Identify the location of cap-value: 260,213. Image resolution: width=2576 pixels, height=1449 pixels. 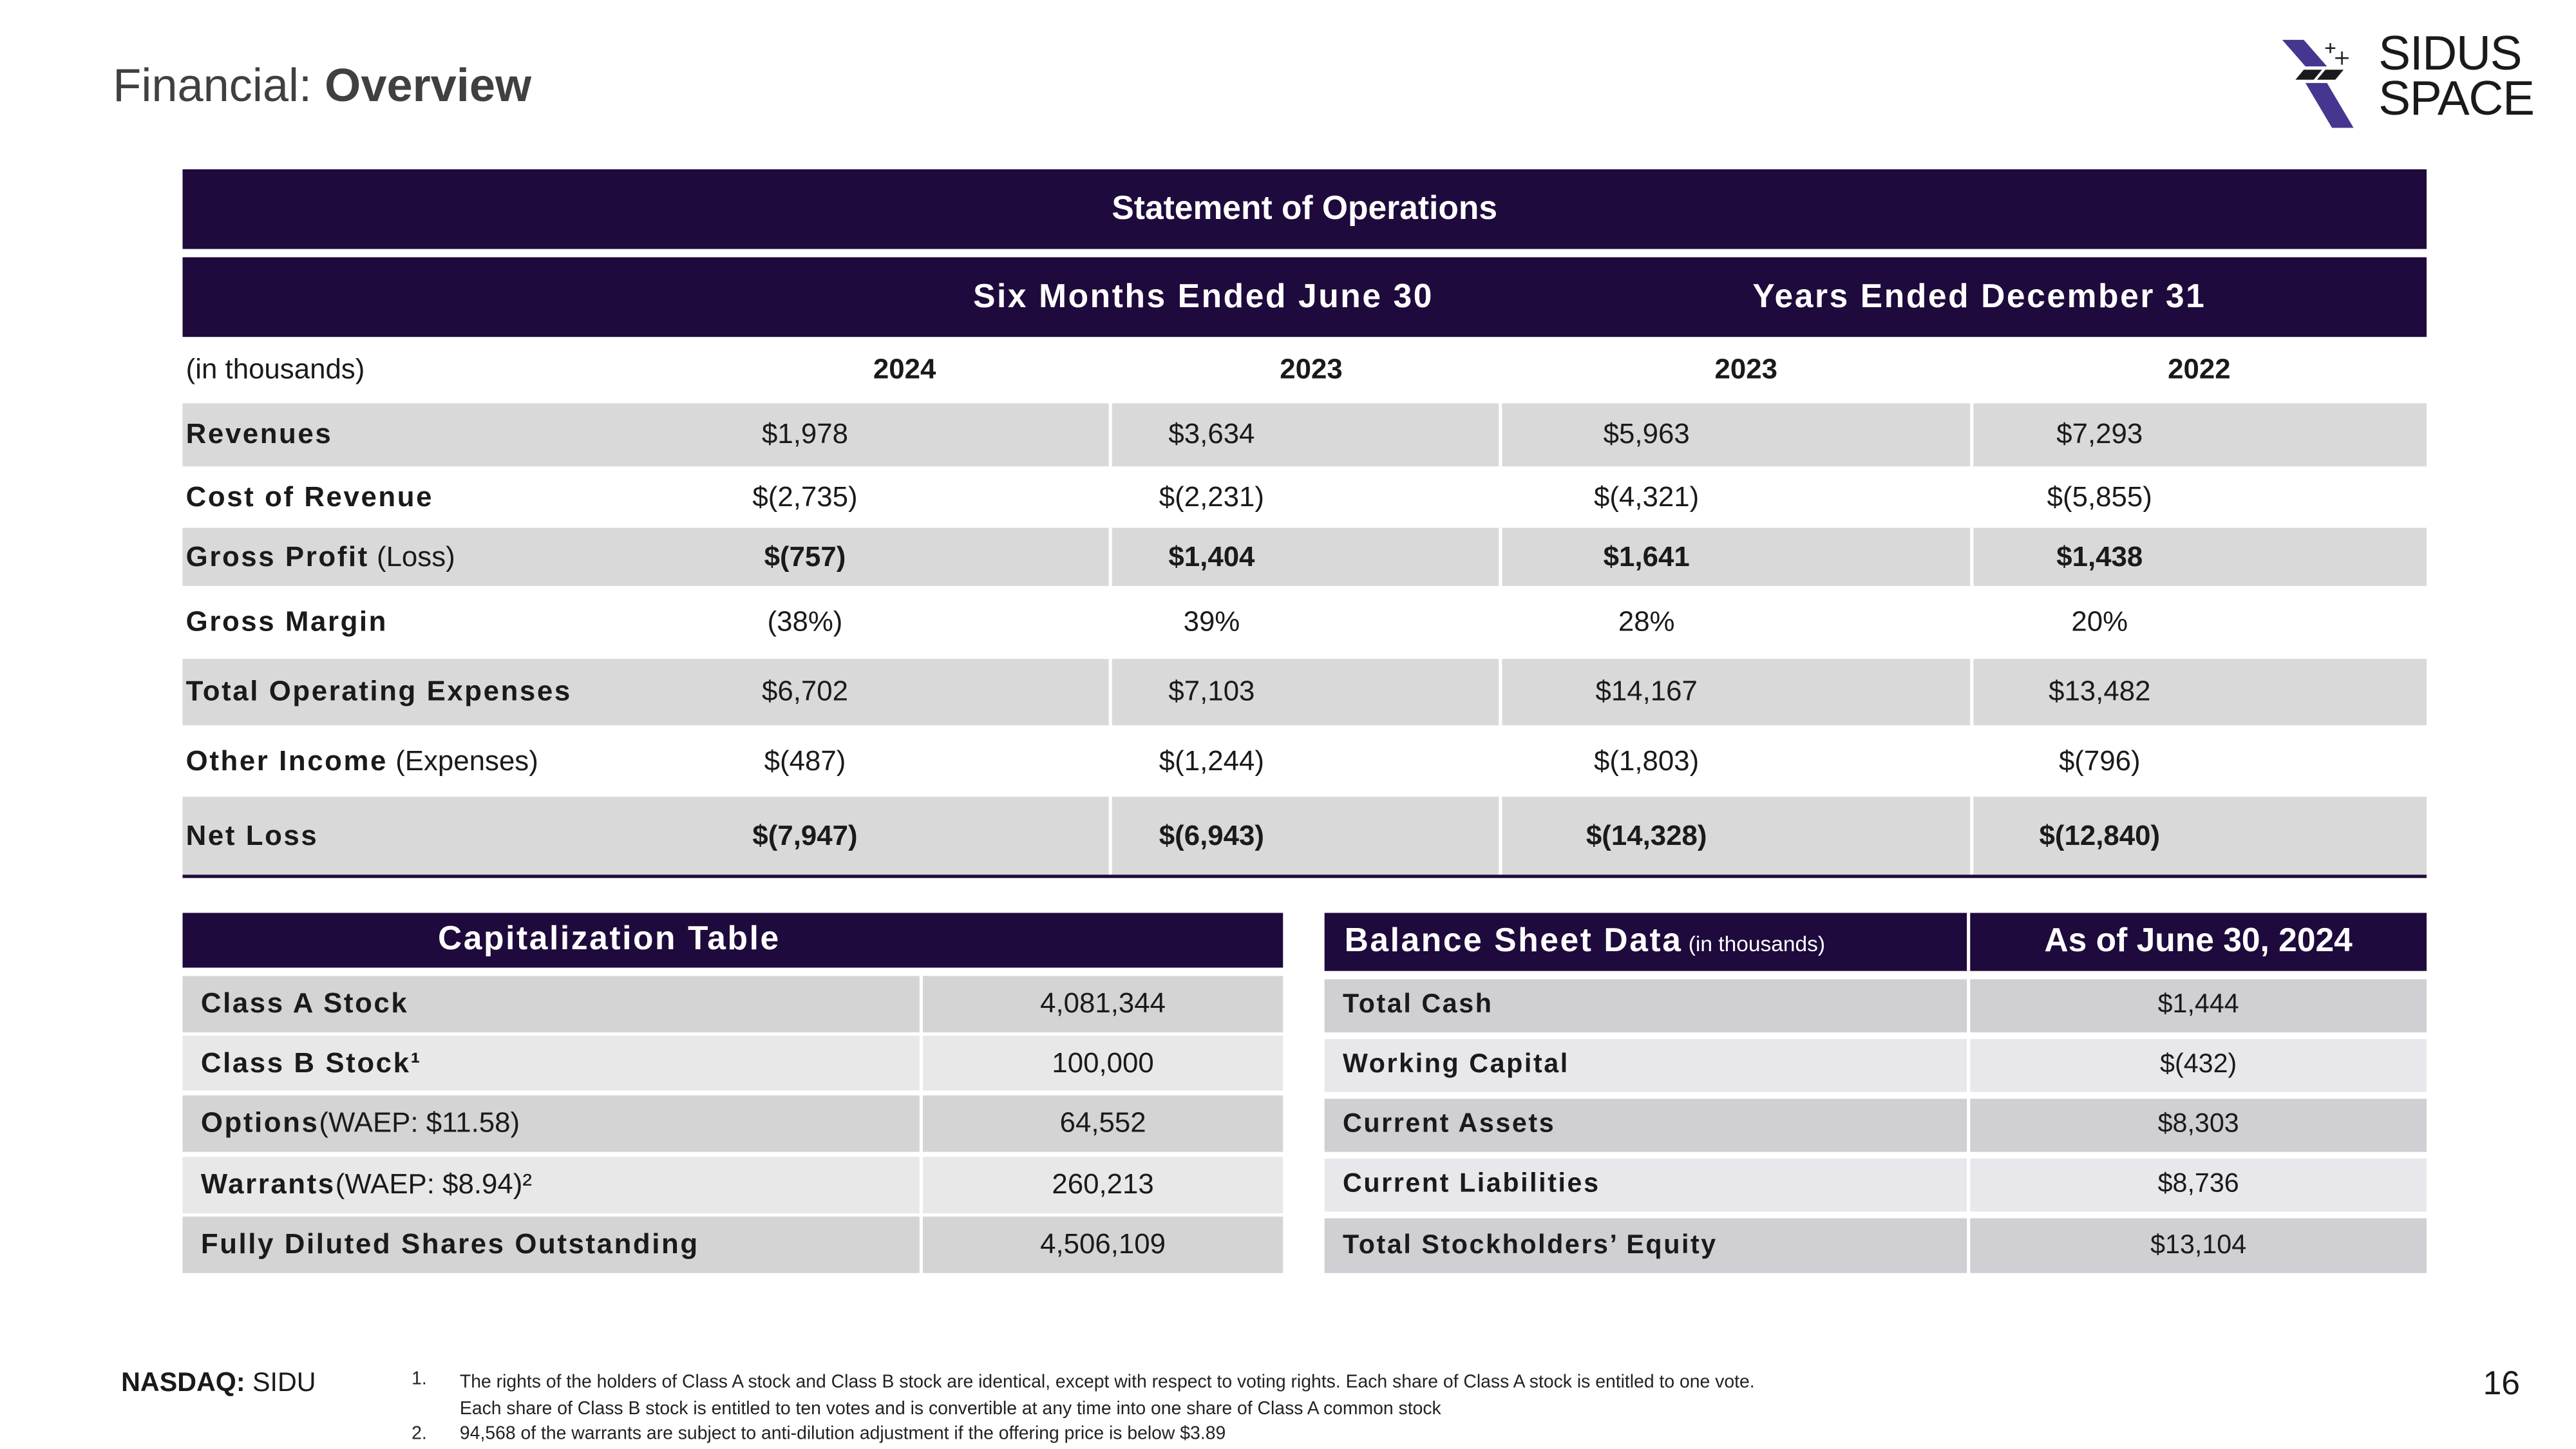
(1102, 1186).